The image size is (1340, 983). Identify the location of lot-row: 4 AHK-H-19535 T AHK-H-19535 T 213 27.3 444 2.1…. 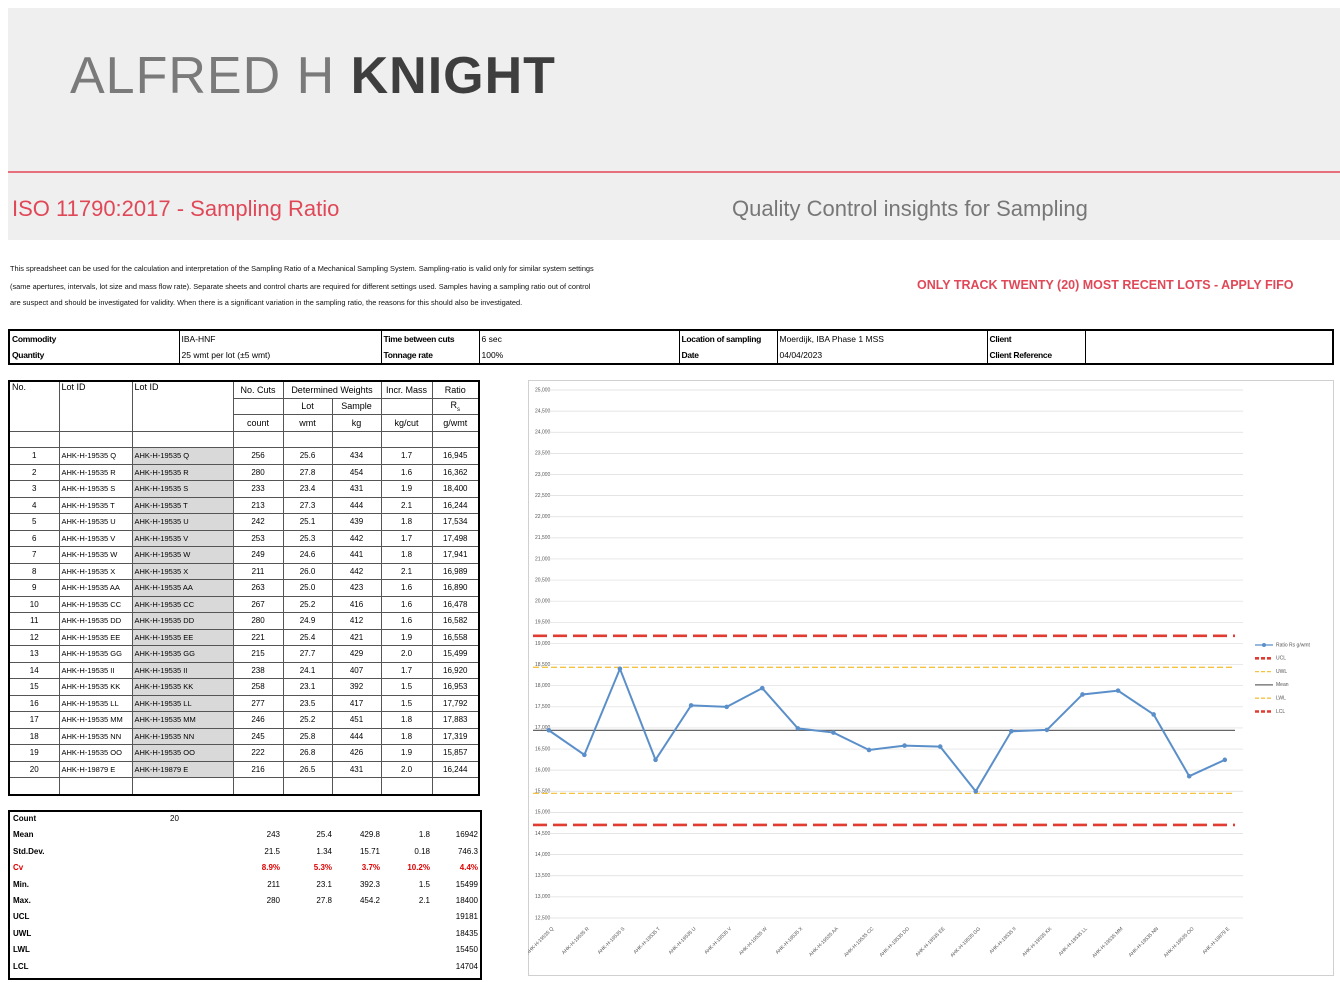
(244, 505).